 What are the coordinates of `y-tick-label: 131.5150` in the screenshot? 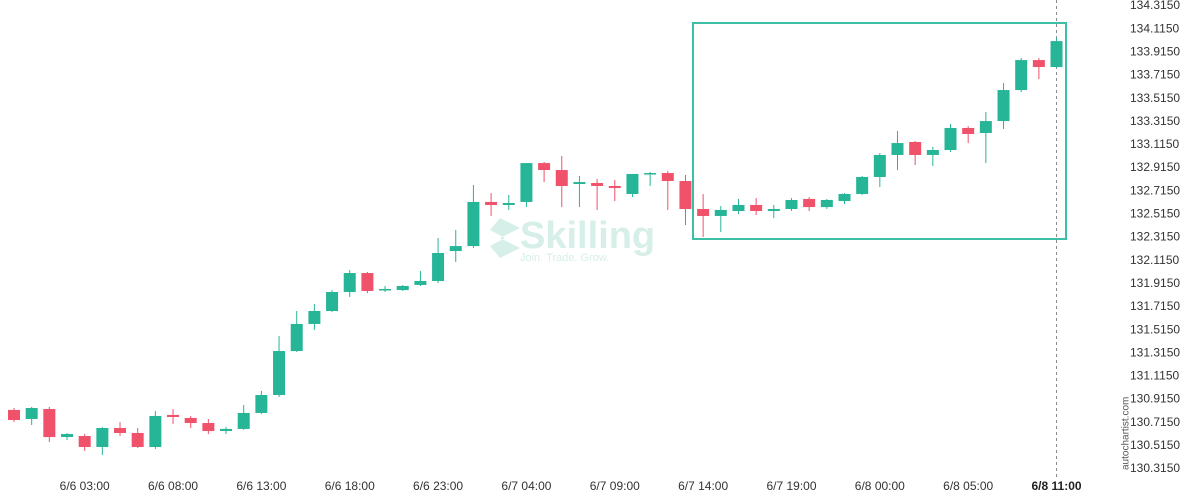 It's located at (1155, 329).